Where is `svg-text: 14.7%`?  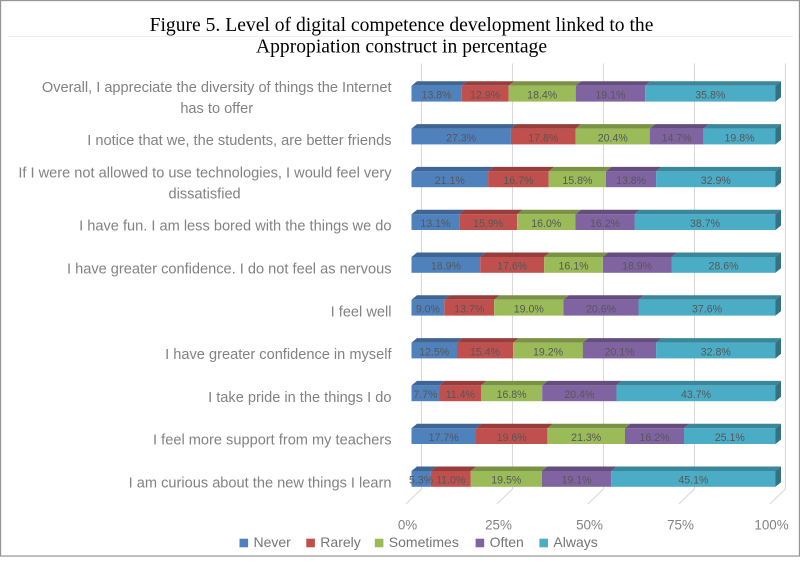
svg-text: 14.7% is located at coordinates (677, 138).